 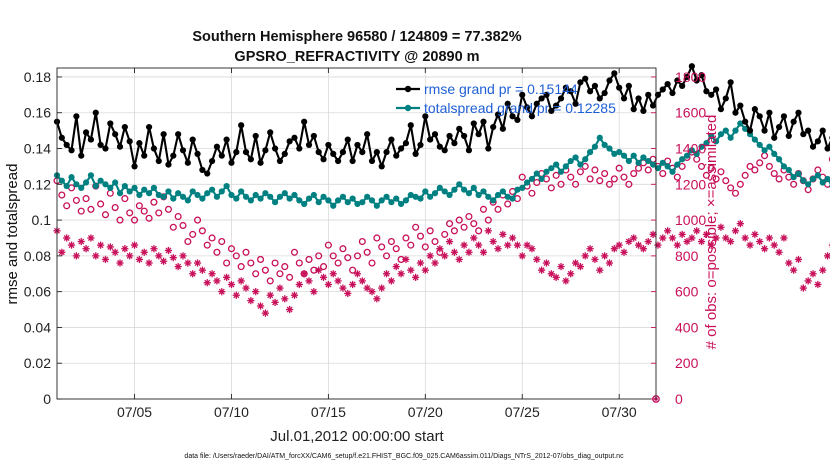 I want to click on y2-tick-label: 1200, so click(x=690, y=184).